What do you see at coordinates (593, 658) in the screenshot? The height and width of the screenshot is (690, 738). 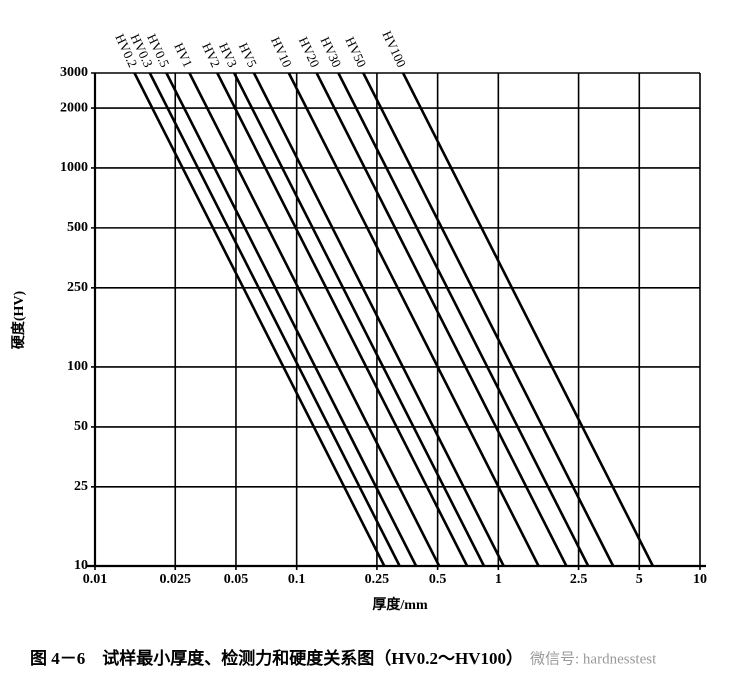 I see `watermark: 微信号: hardnesstest` at bounding box center [593, 658].